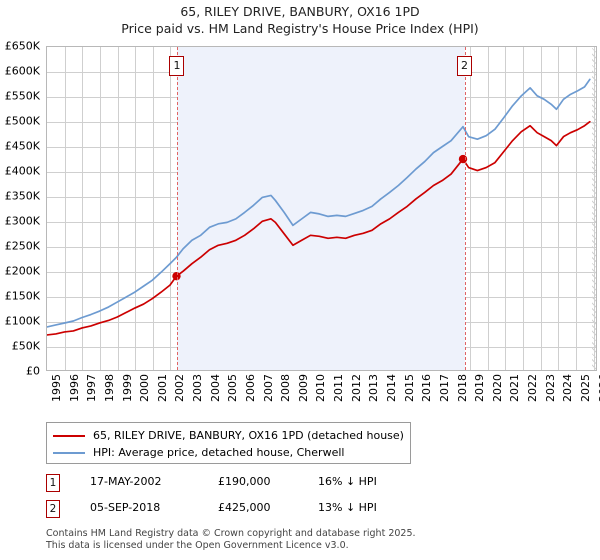  What do you see at coordinates (22, 121) in the screenshot?
I see `y-axis-tick-label: £500K` at bounding box center [22, 121].